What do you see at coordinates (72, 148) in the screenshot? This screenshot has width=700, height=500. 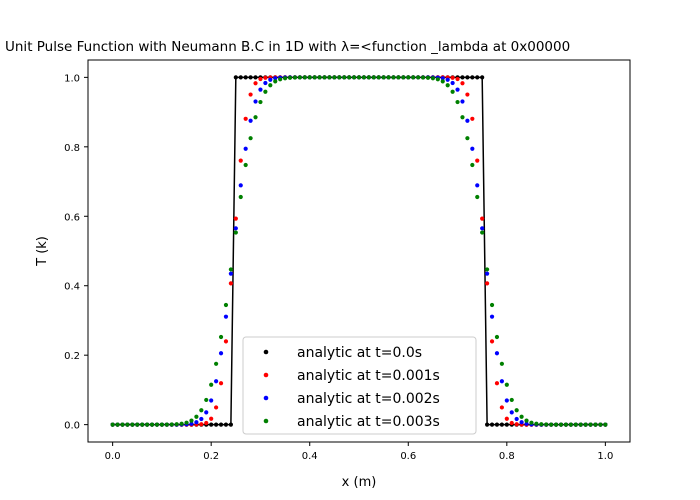 I see `y-tick-label: 0.8` at bounding box center [72, 148].